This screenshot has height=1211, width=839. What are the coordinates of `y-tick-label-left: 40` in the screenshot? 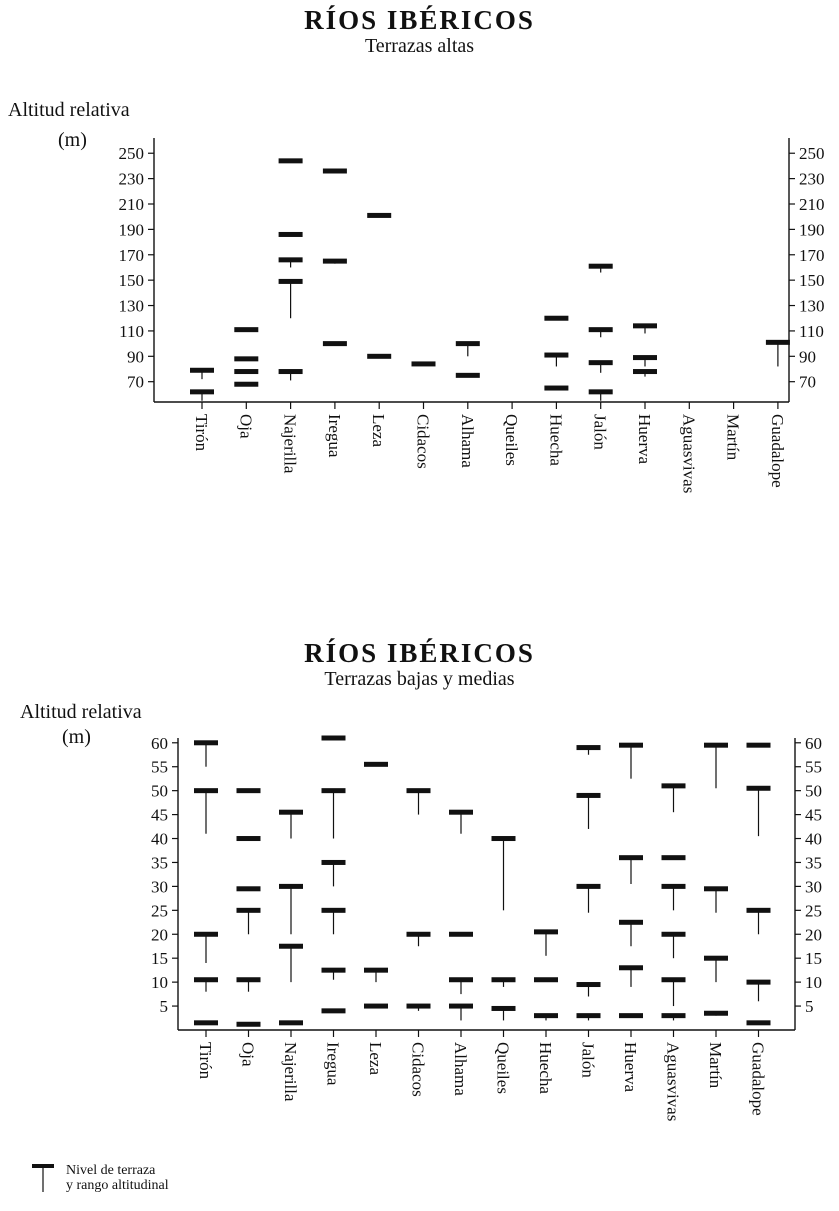 It's located at (159, 839).